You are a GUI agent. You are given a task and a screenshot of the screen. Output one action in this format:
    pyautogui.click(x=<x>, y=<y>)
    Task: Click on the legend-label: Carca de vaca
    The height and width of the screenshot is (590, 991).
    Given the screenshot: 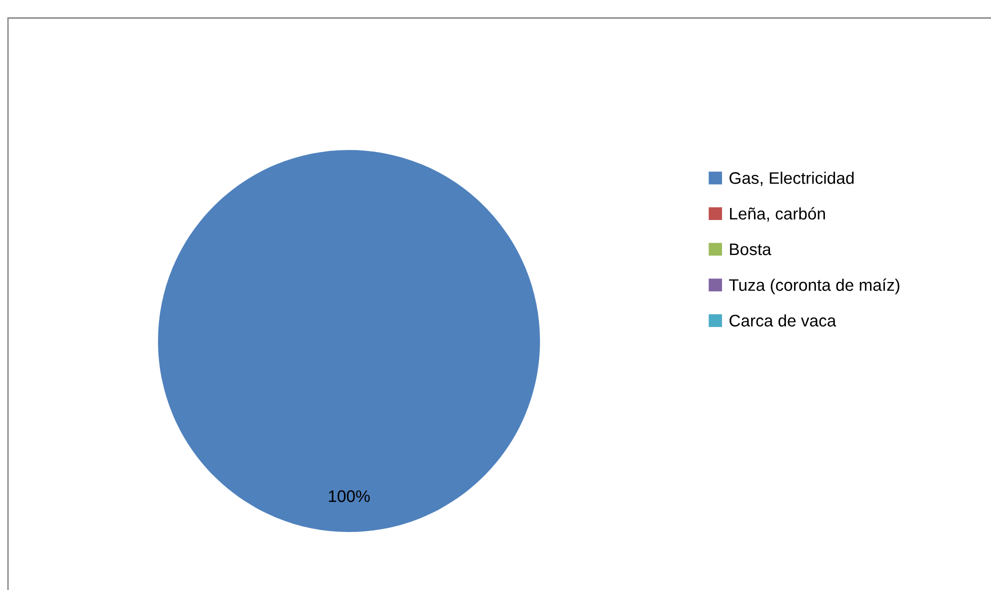 What is the action you would take?
    pyautogui.click(x=783, y=320)
    